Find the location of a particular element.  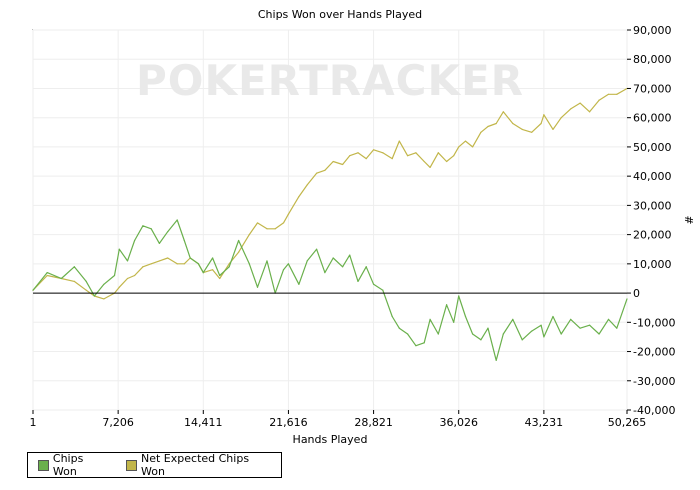

x-tick-label: 21,616 is located at coordinates (288, 422).